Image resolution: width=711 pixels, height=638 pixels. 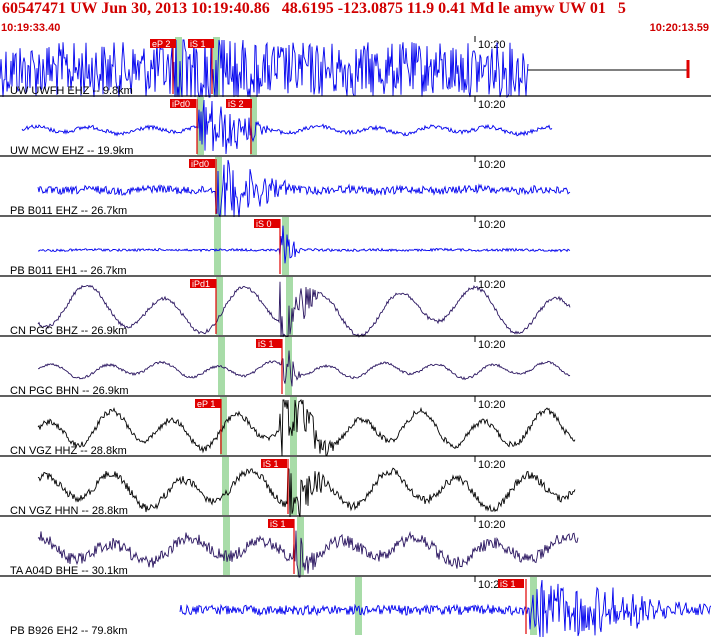 What do you see at coordinates (71, 151) in the screenshot?
I see `station-label: UW MCW EHZ -- 19.9km` at bounding box center [71, 151].